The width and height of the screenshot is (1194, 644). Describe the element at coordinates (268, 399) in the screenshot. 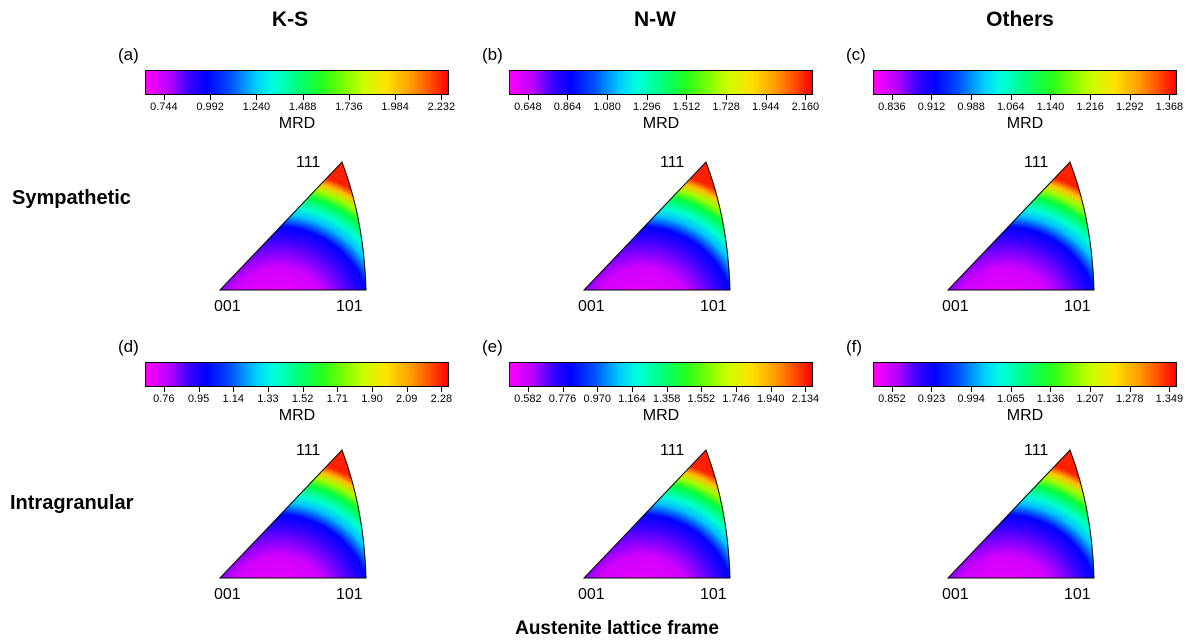

I see `colorbar-tick-label: 1.33` at that location.